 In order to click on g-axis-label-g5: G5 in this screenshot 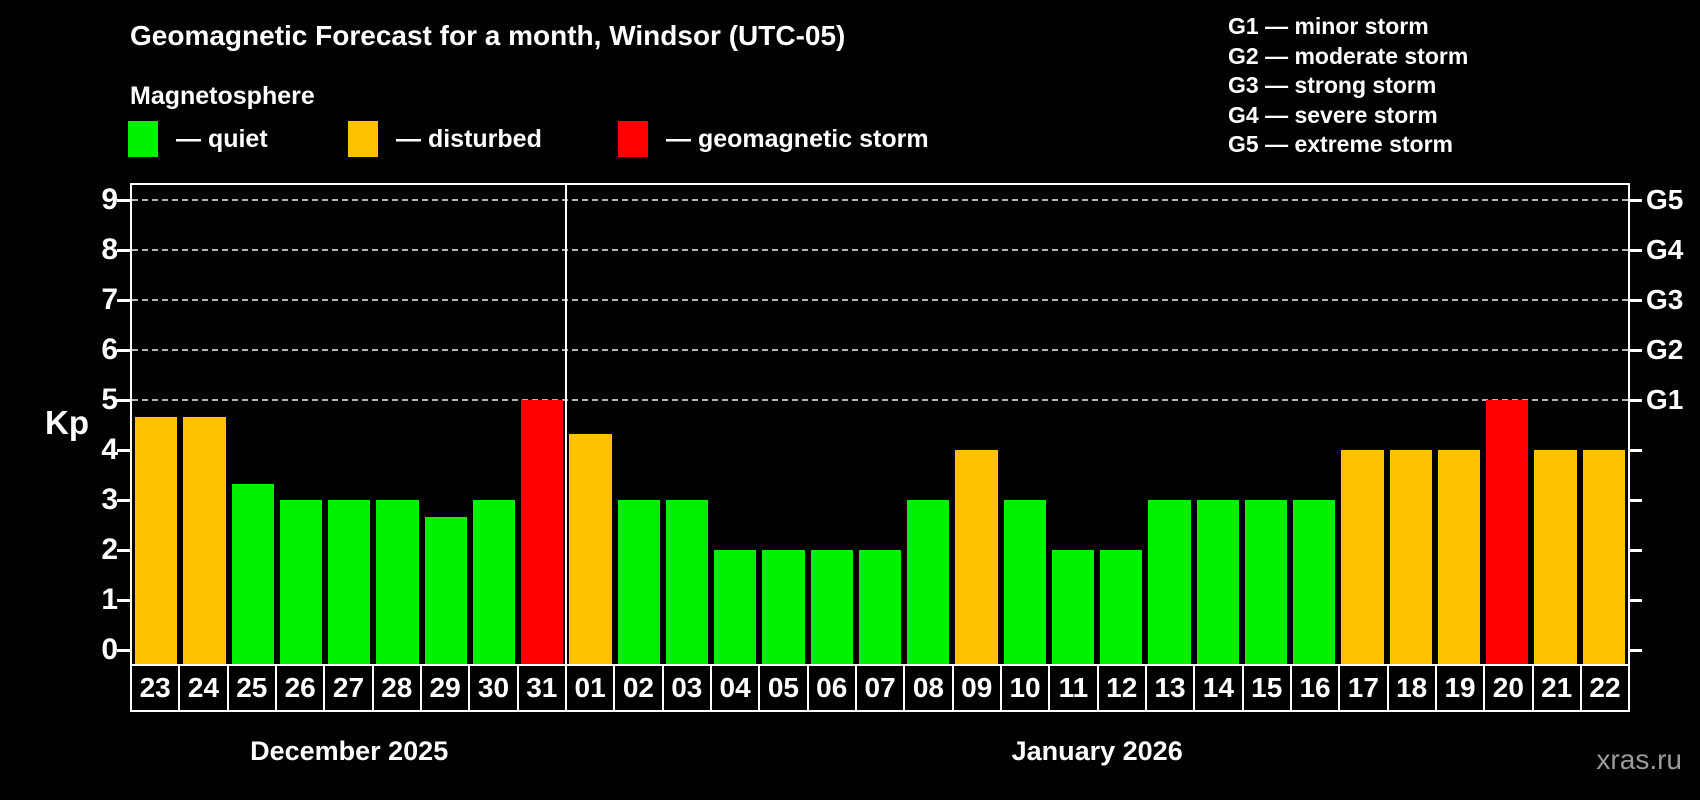, I will do `click(1665, 199)`.